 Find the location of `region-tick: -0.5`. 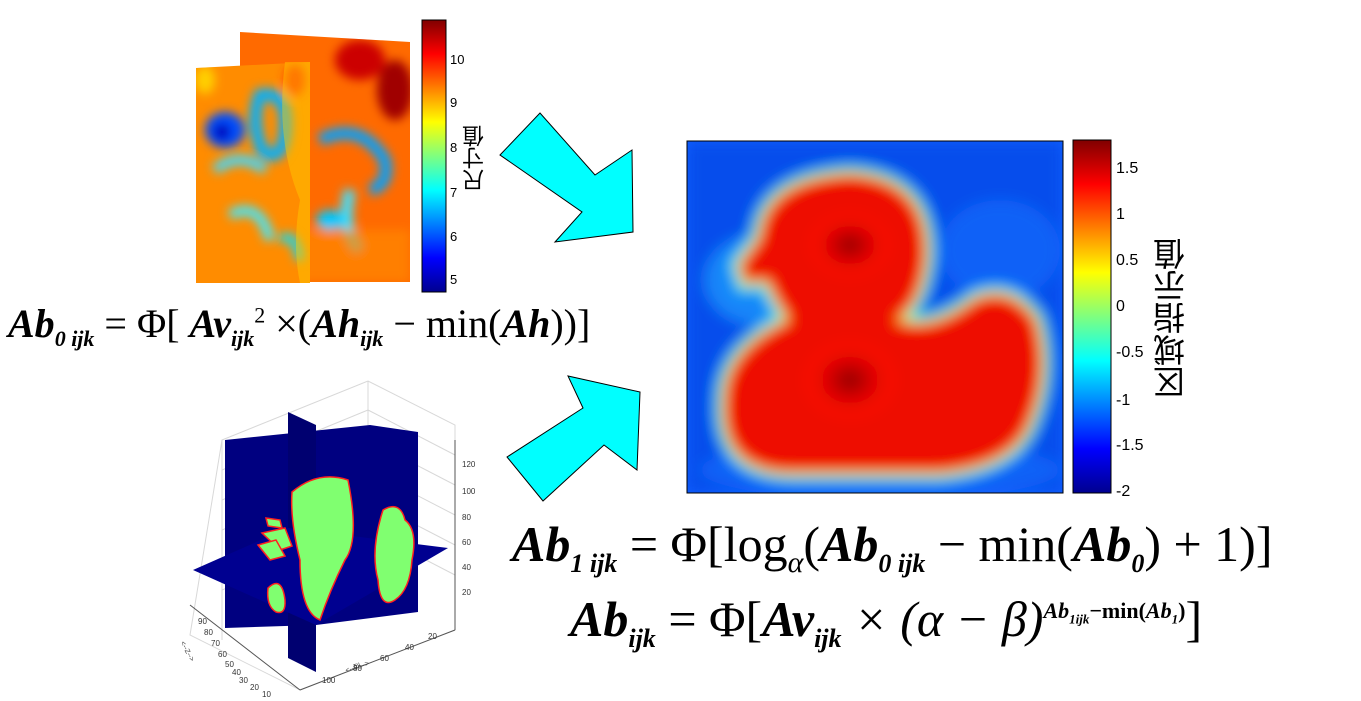

region-tick: -0.5 is located at coordinates (1130, 352).